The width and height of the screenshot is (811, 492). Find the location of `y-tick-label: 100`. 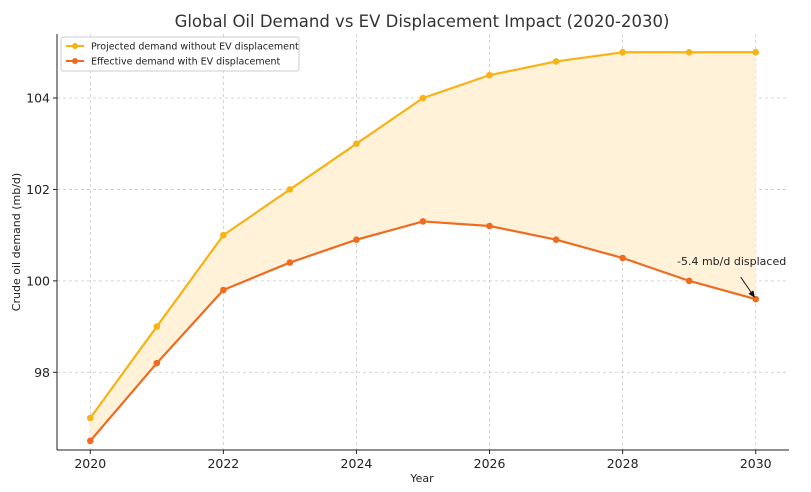

y-tick-label: 100 is located at coordinates (38, 280).